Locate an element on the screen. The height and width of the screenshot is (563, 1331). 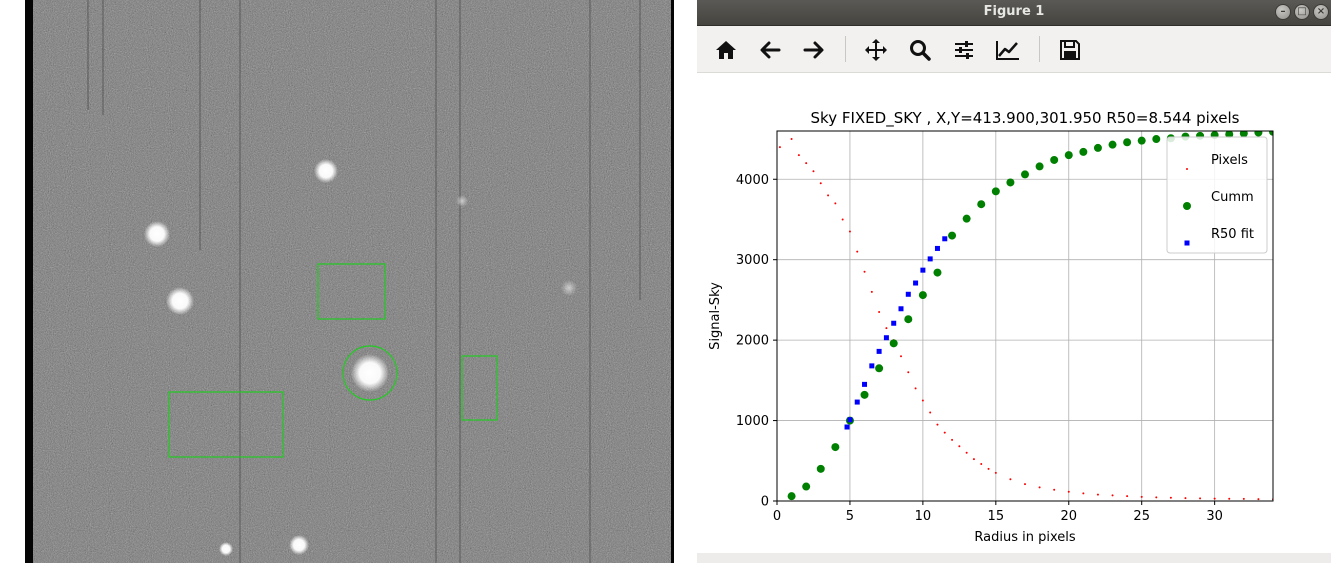
home-icon is located at coordinates (726, 50).